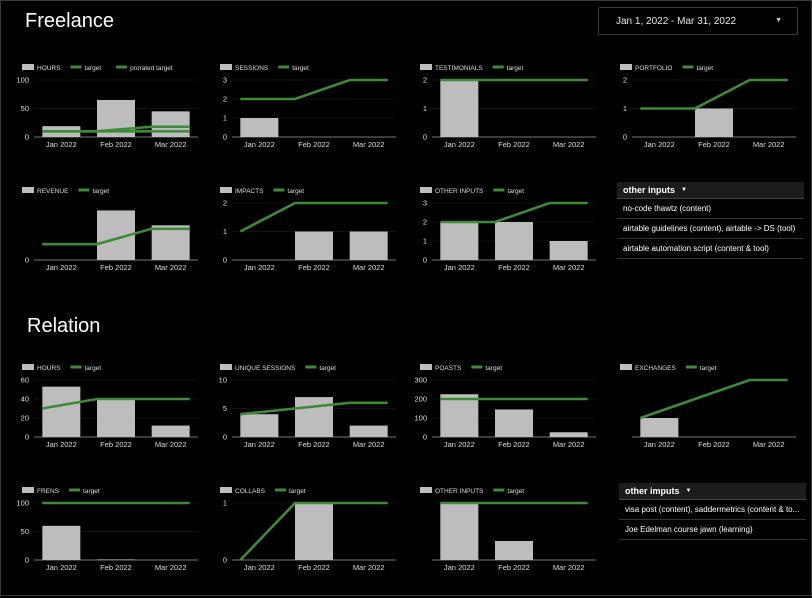  Describe the element at coordinates (420, 399) in the screenshot. I see `y-tick-label: 200` at that location.